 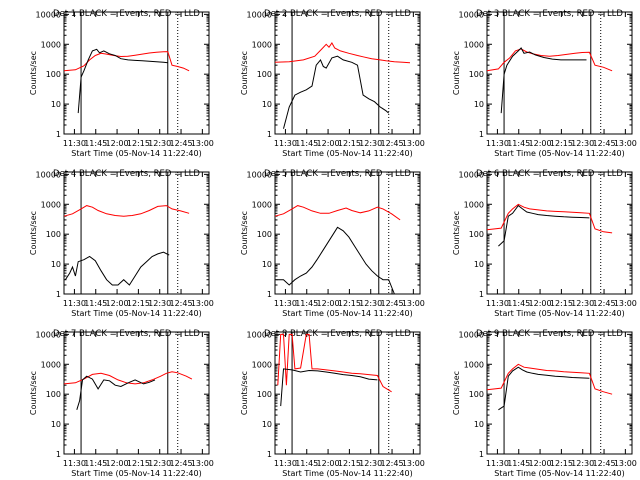 I want to click on panel-title: Det 1 BLACK = Events, RED = LLD, so click(x=126, y=14).